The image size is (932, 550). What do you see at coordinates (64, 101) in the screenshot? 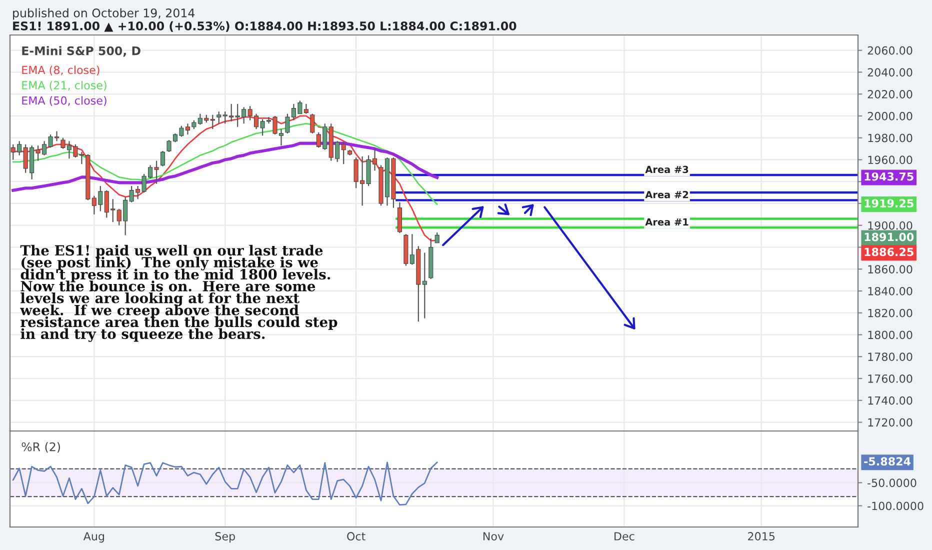
I see `text: EMA (50, close)` at bounding box center [64, 101].